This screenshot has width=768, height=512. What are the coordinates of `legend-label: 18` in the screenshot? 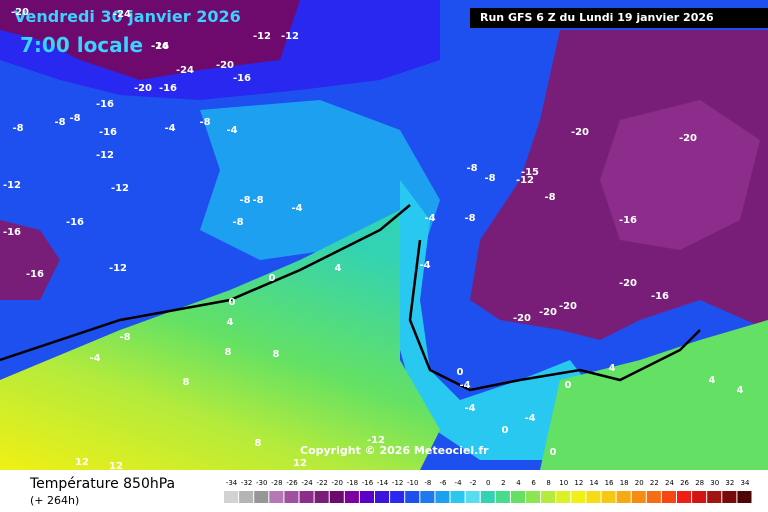 It's located at (624, 483).